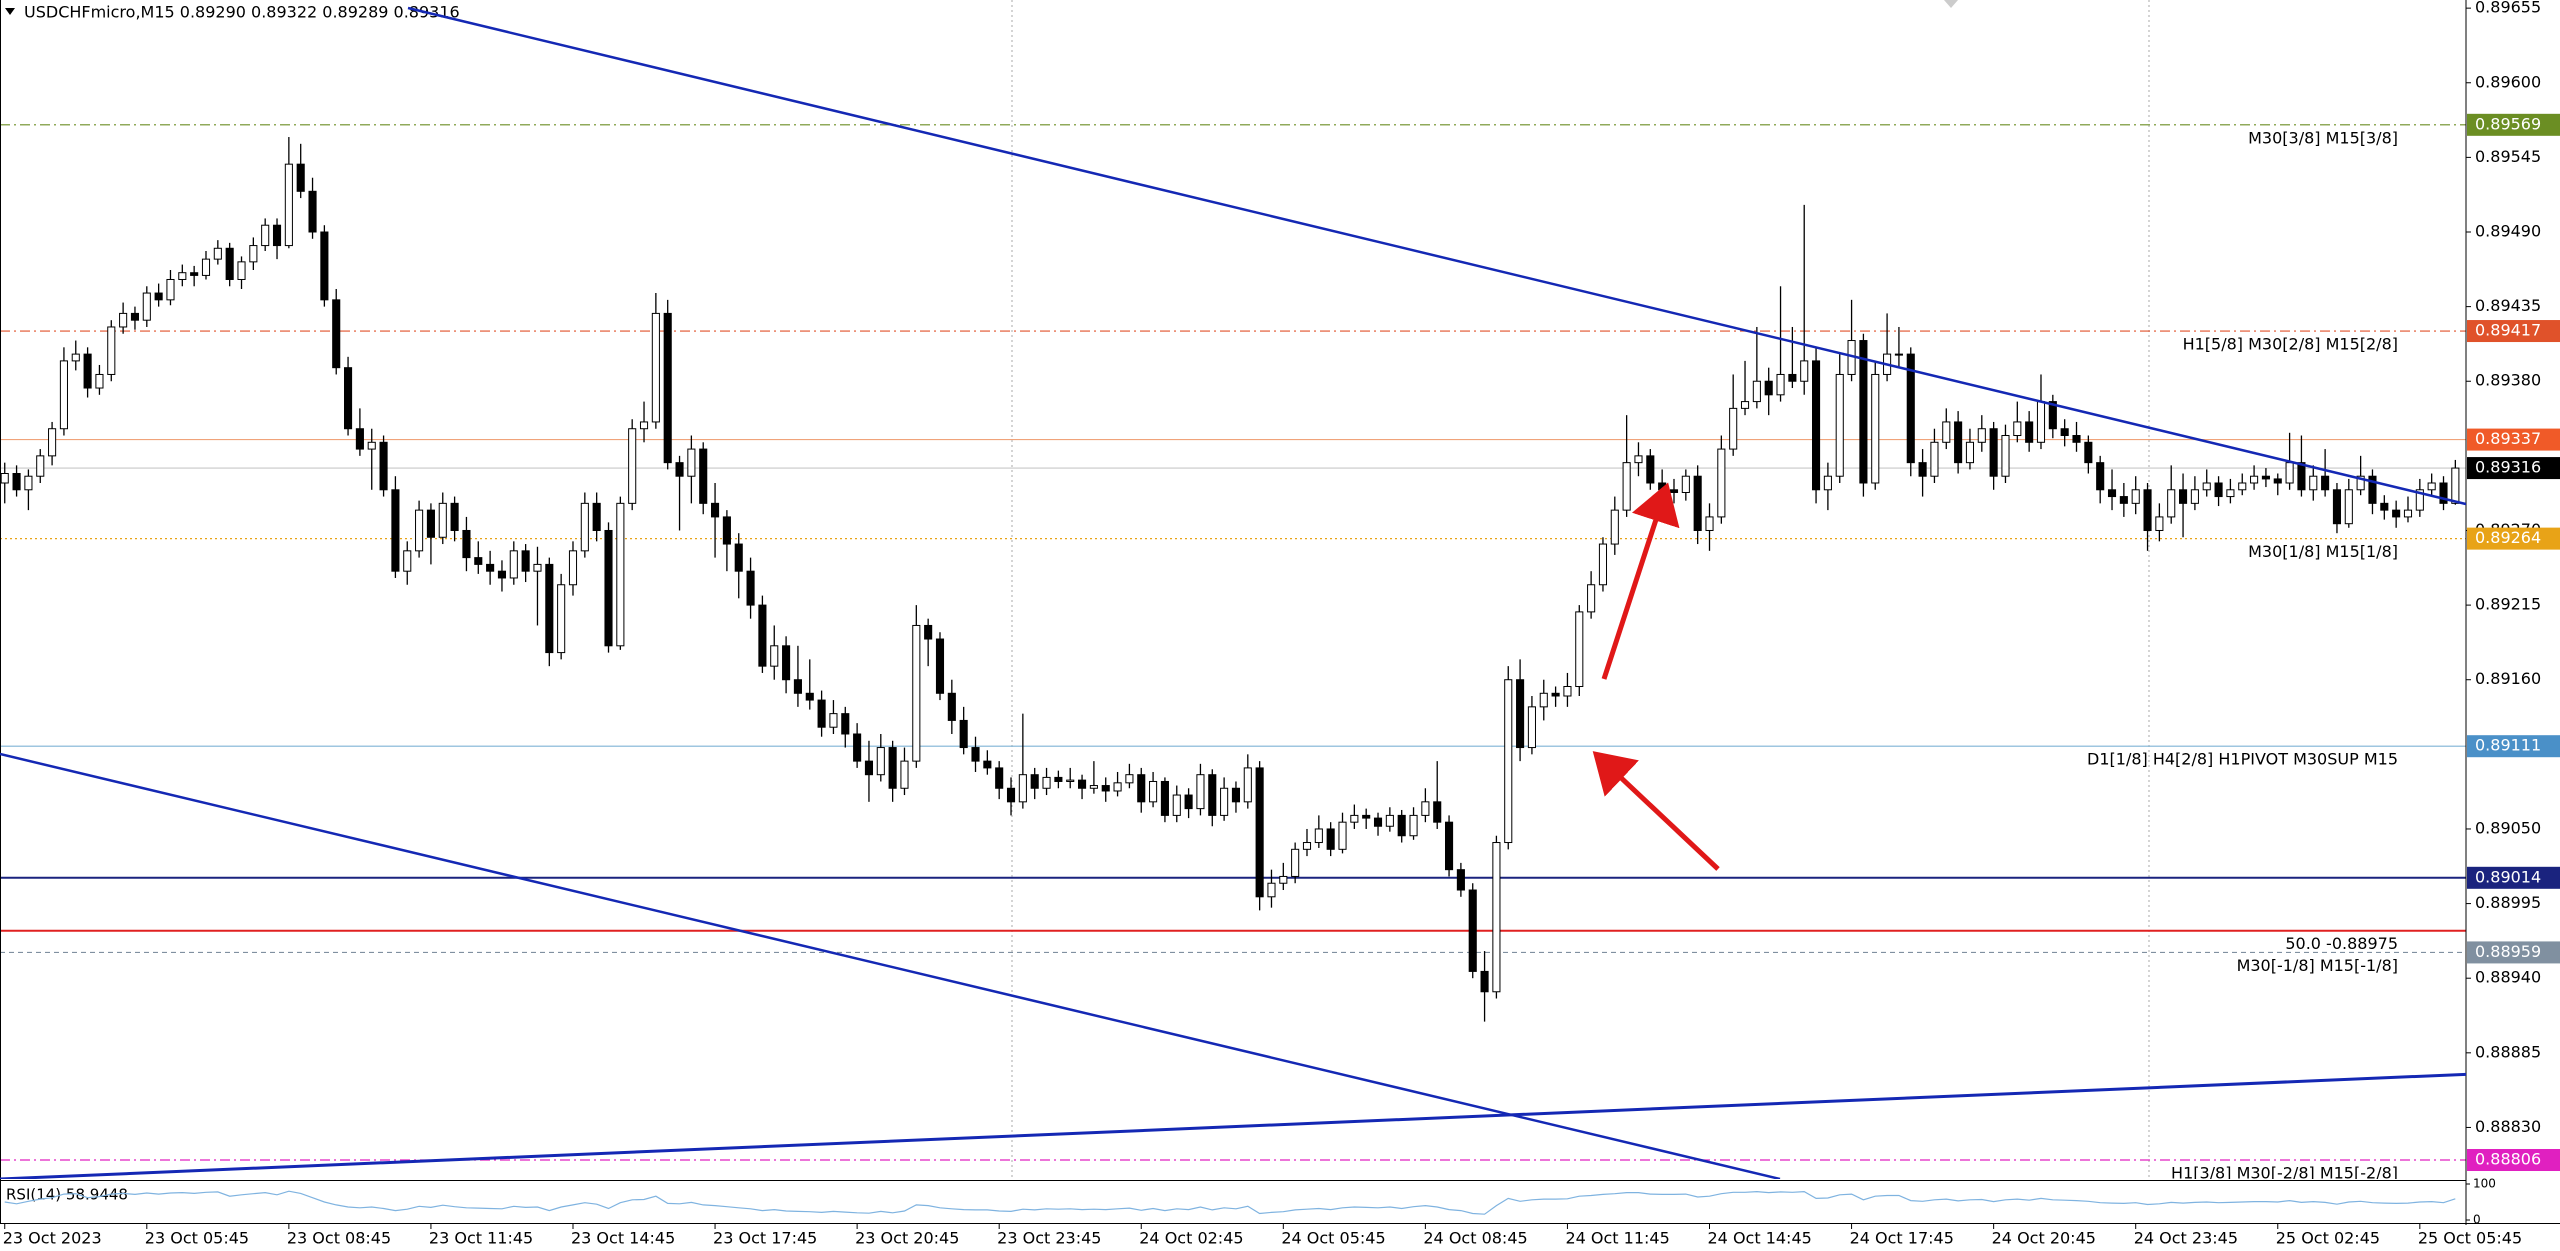  I want to click on x-tick-label: 23 Oct 05:45, so click(197, 1238).